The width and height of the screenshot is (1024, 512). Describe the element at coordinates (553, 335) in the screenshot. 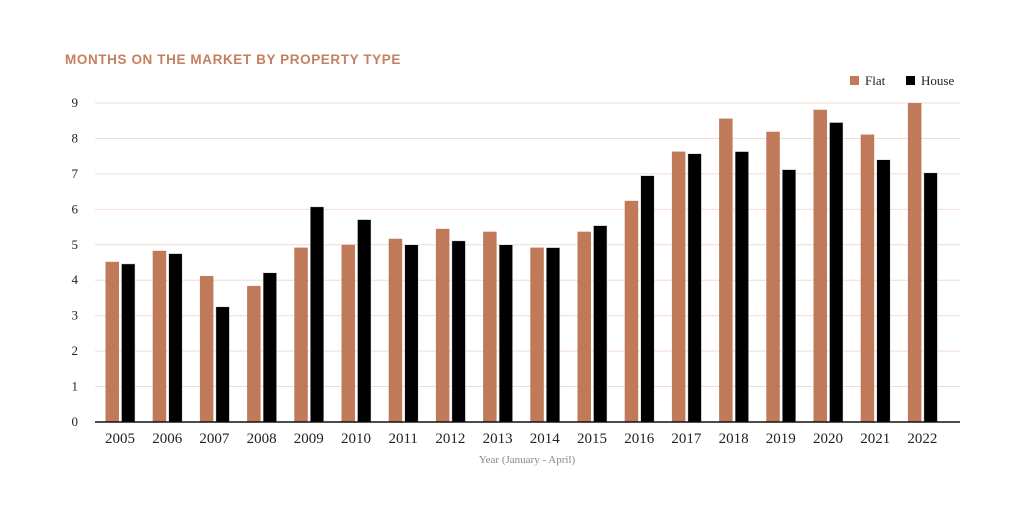

I see `bar-house-2014` at that location.